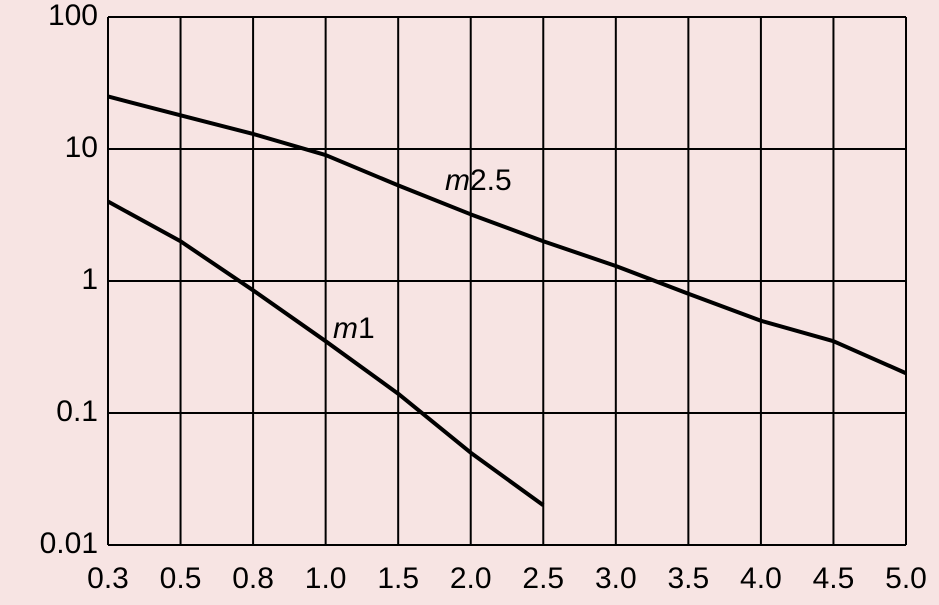 This screenshot has width=939, height=605. What do you see at coordinates (181, 578) in the screenshot?
I see `x-tick-label: 0.5` at bounding box center [181, 578].